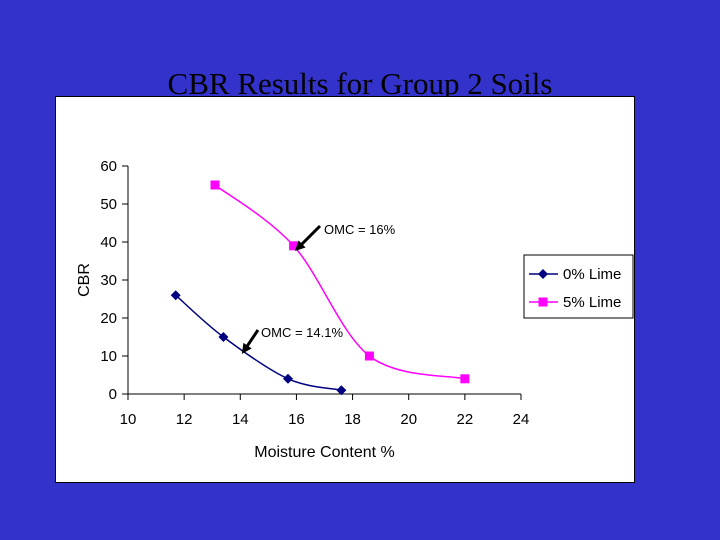 This screenshot has width=720, height=540. I want to click on annotation-label: OMC = 14.1%, so click(302, 332).